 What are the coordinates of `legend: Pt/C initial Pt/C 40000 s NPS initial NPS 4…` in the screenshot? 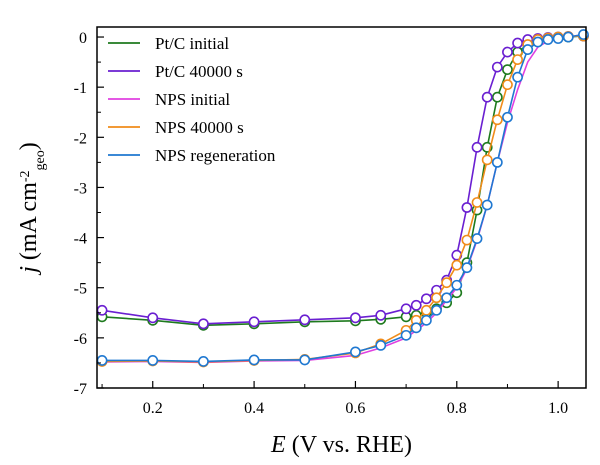 It's located at (192, 99).